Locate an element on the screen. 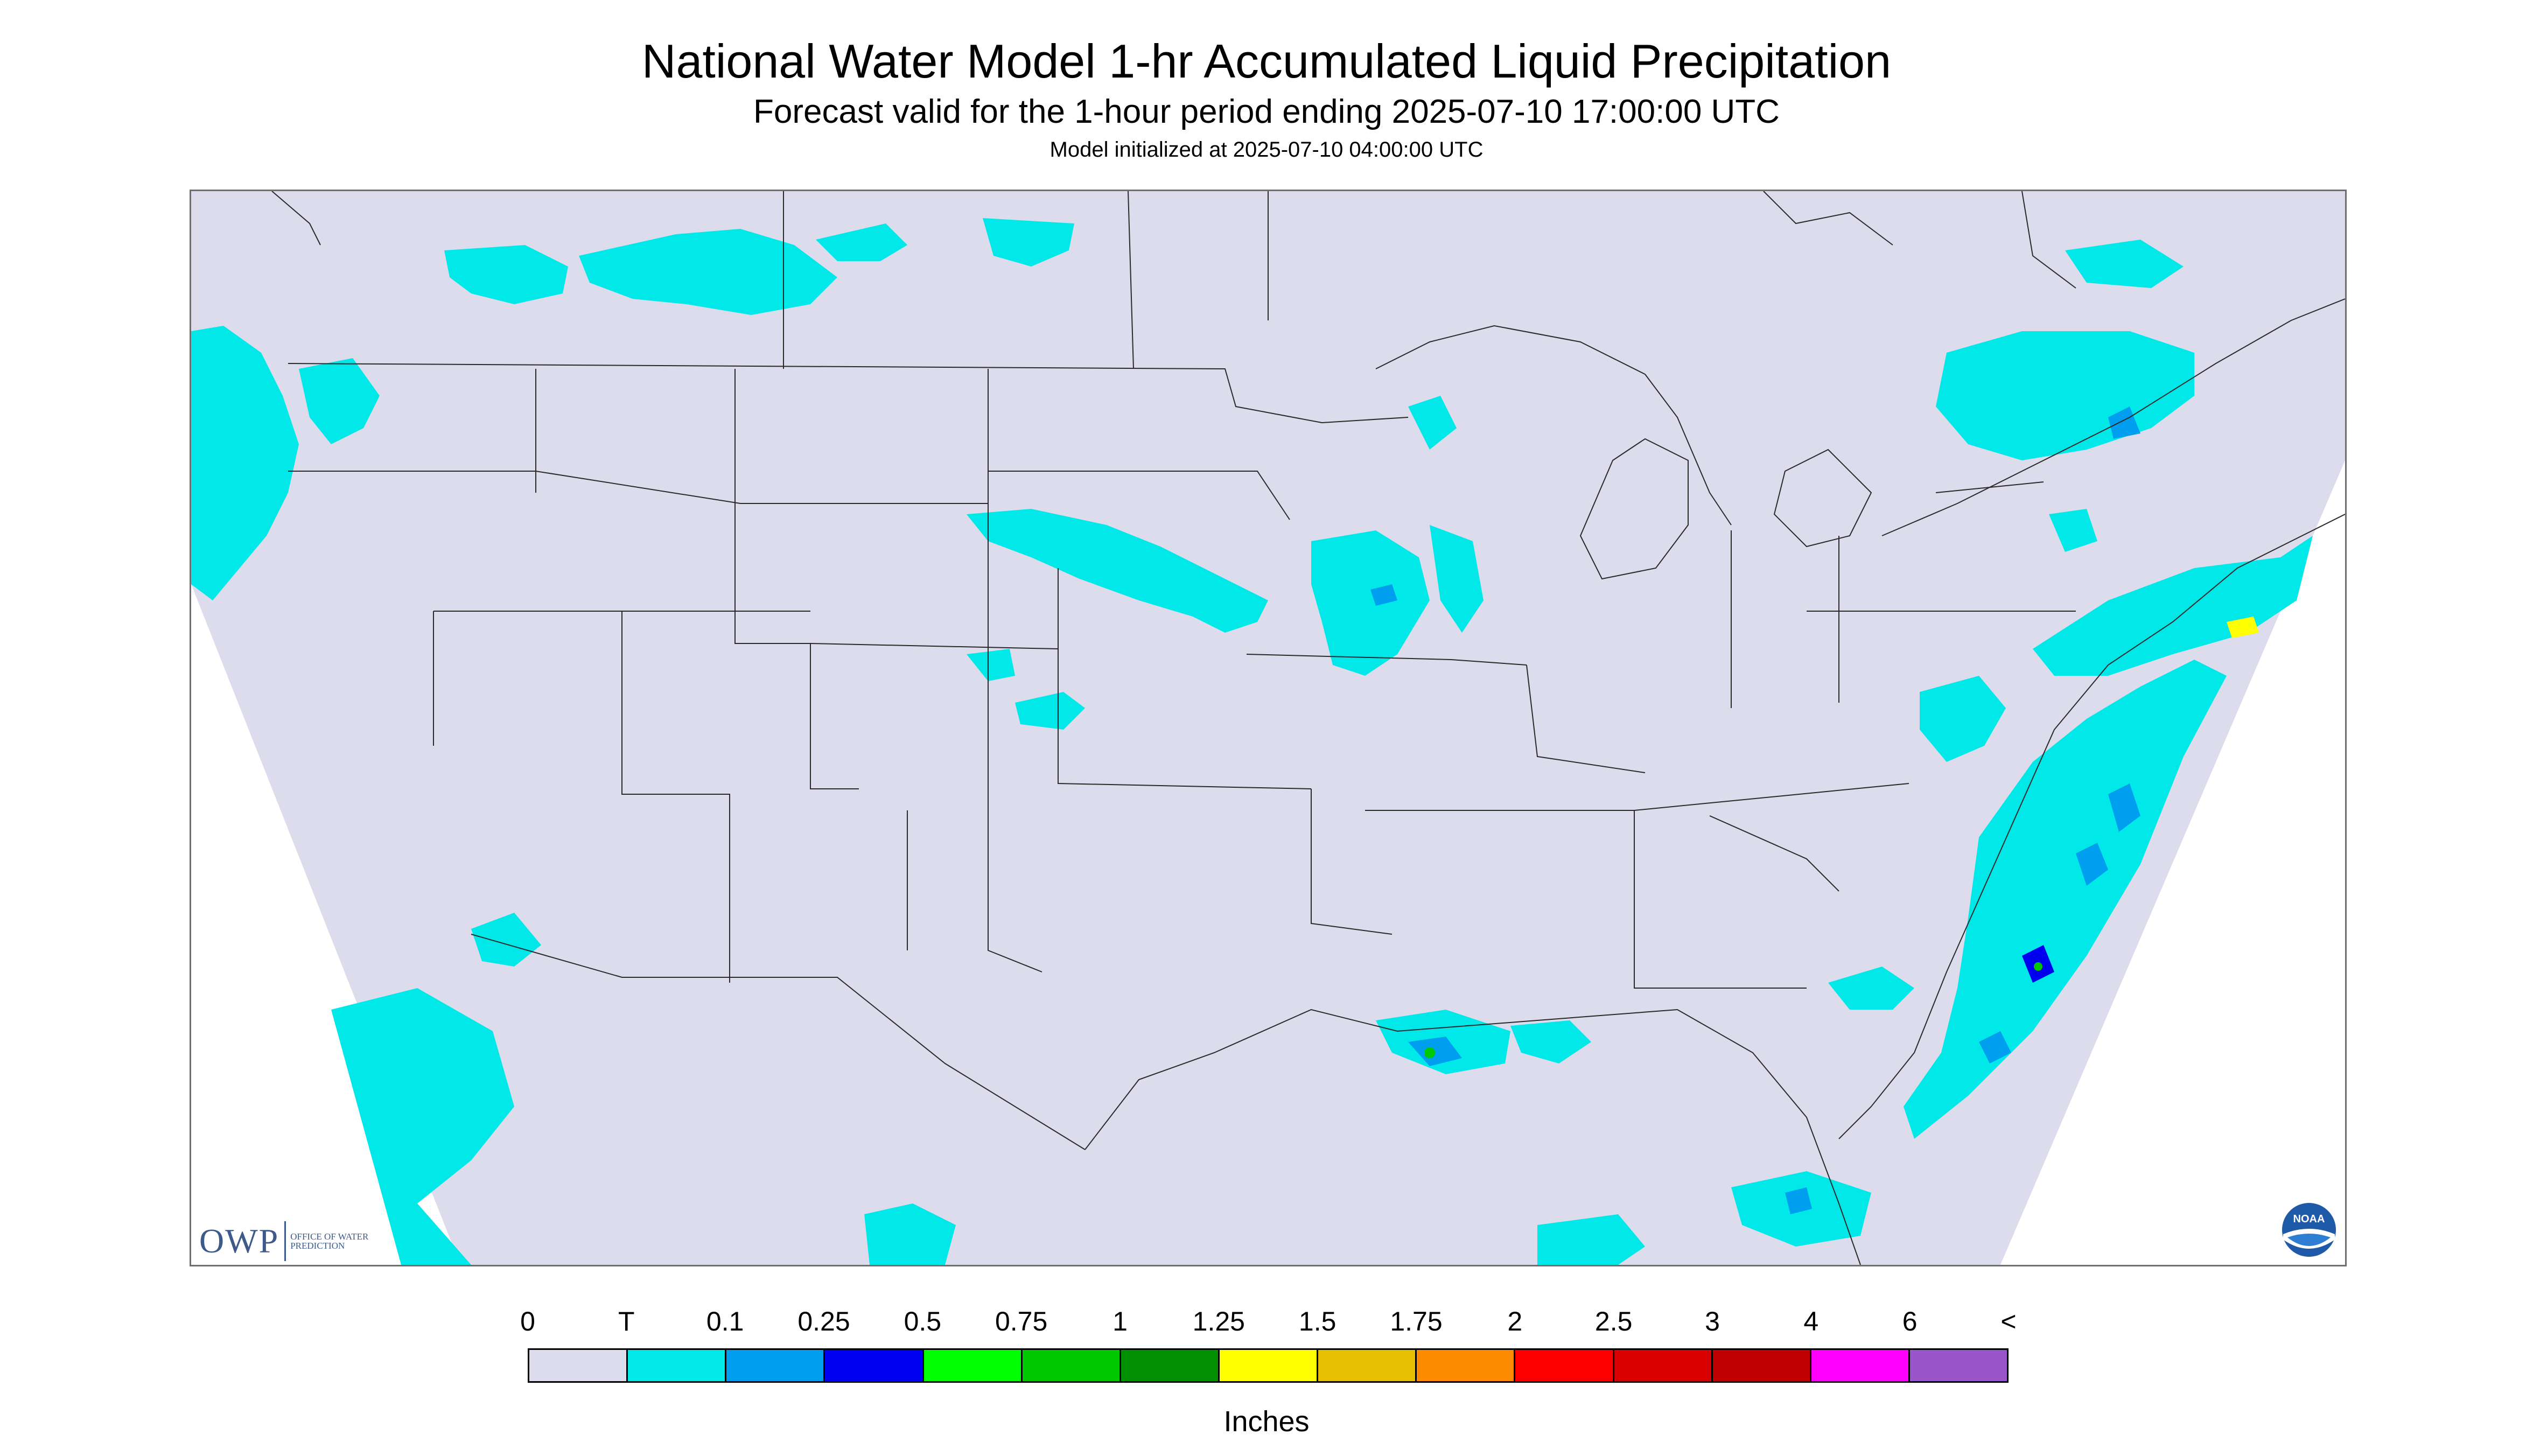 This screenshot has height=1456, width=2533. legend-tick-label: 0.5 is located at coordinates (923, 1321).